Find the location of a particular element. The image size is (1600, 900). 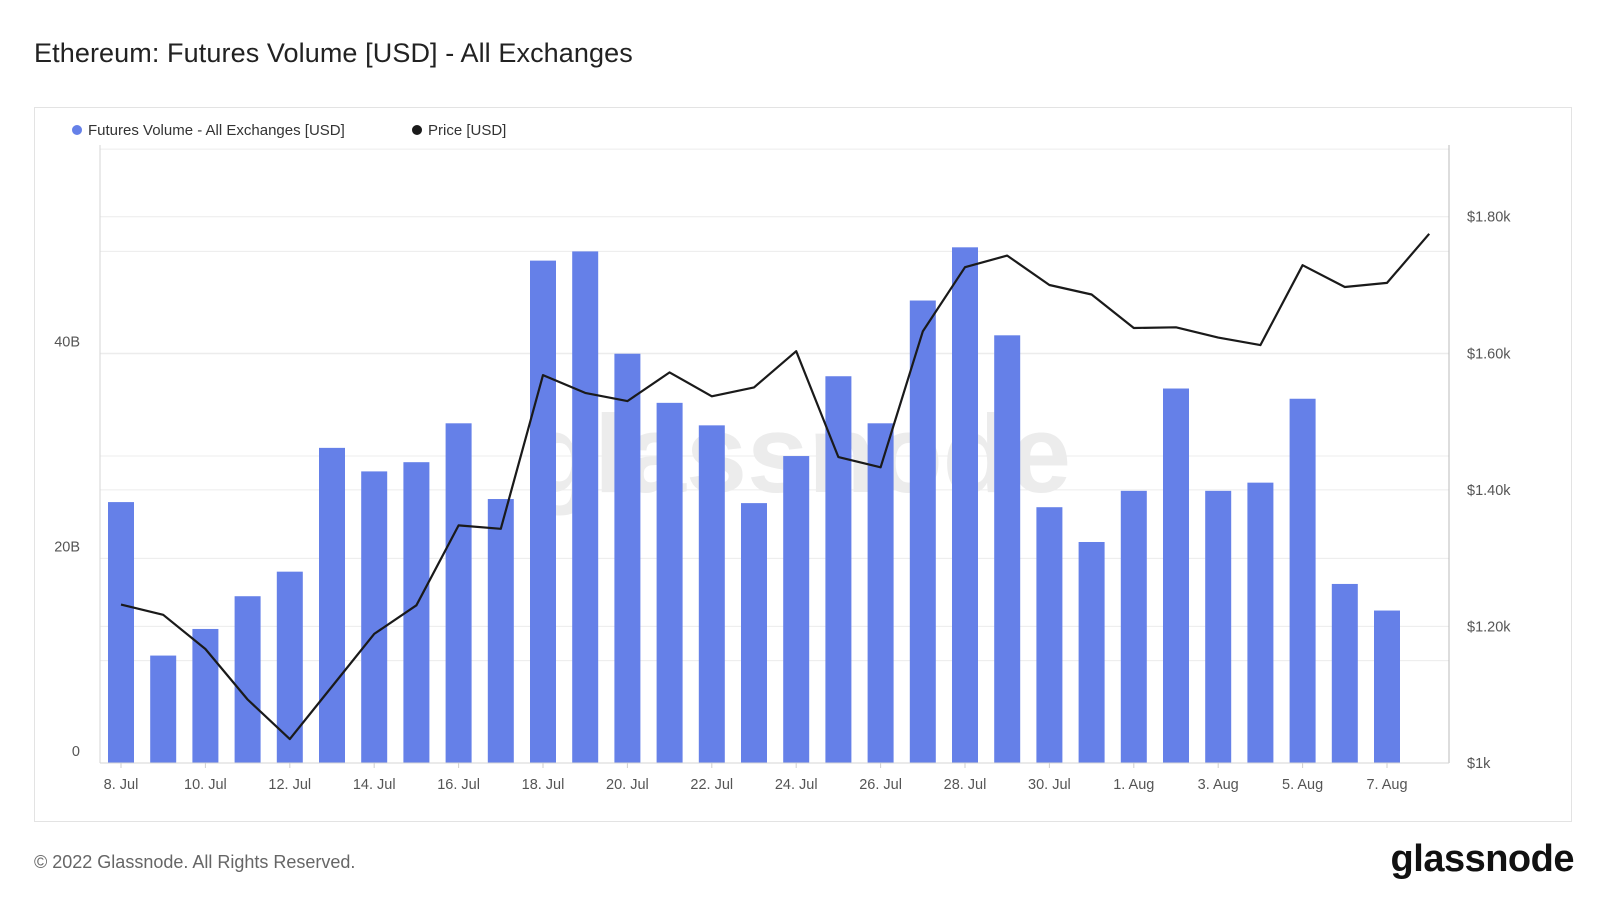

x-tick-label-9: 26. Jul is located at coordinates (880, 785).